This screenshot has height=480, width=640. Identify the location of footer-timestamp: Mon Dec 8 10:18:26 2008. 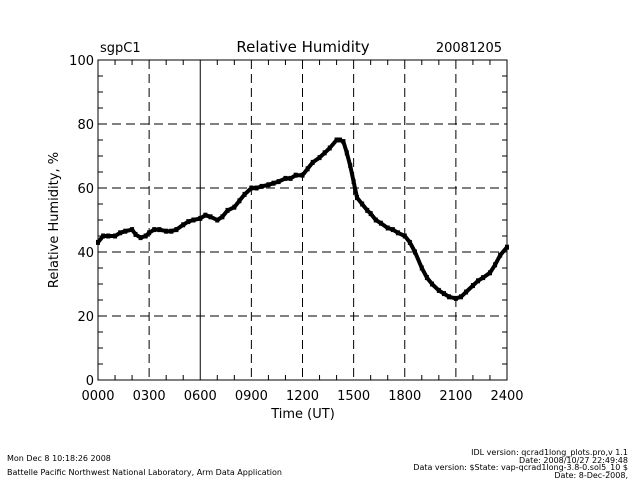
(59, 458).